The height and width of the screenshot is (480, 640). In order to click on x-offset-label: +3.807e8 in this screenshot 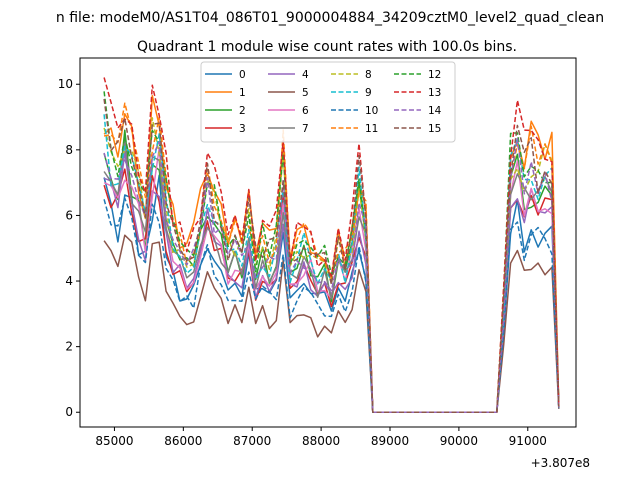, I will do `click(560, 463)`.